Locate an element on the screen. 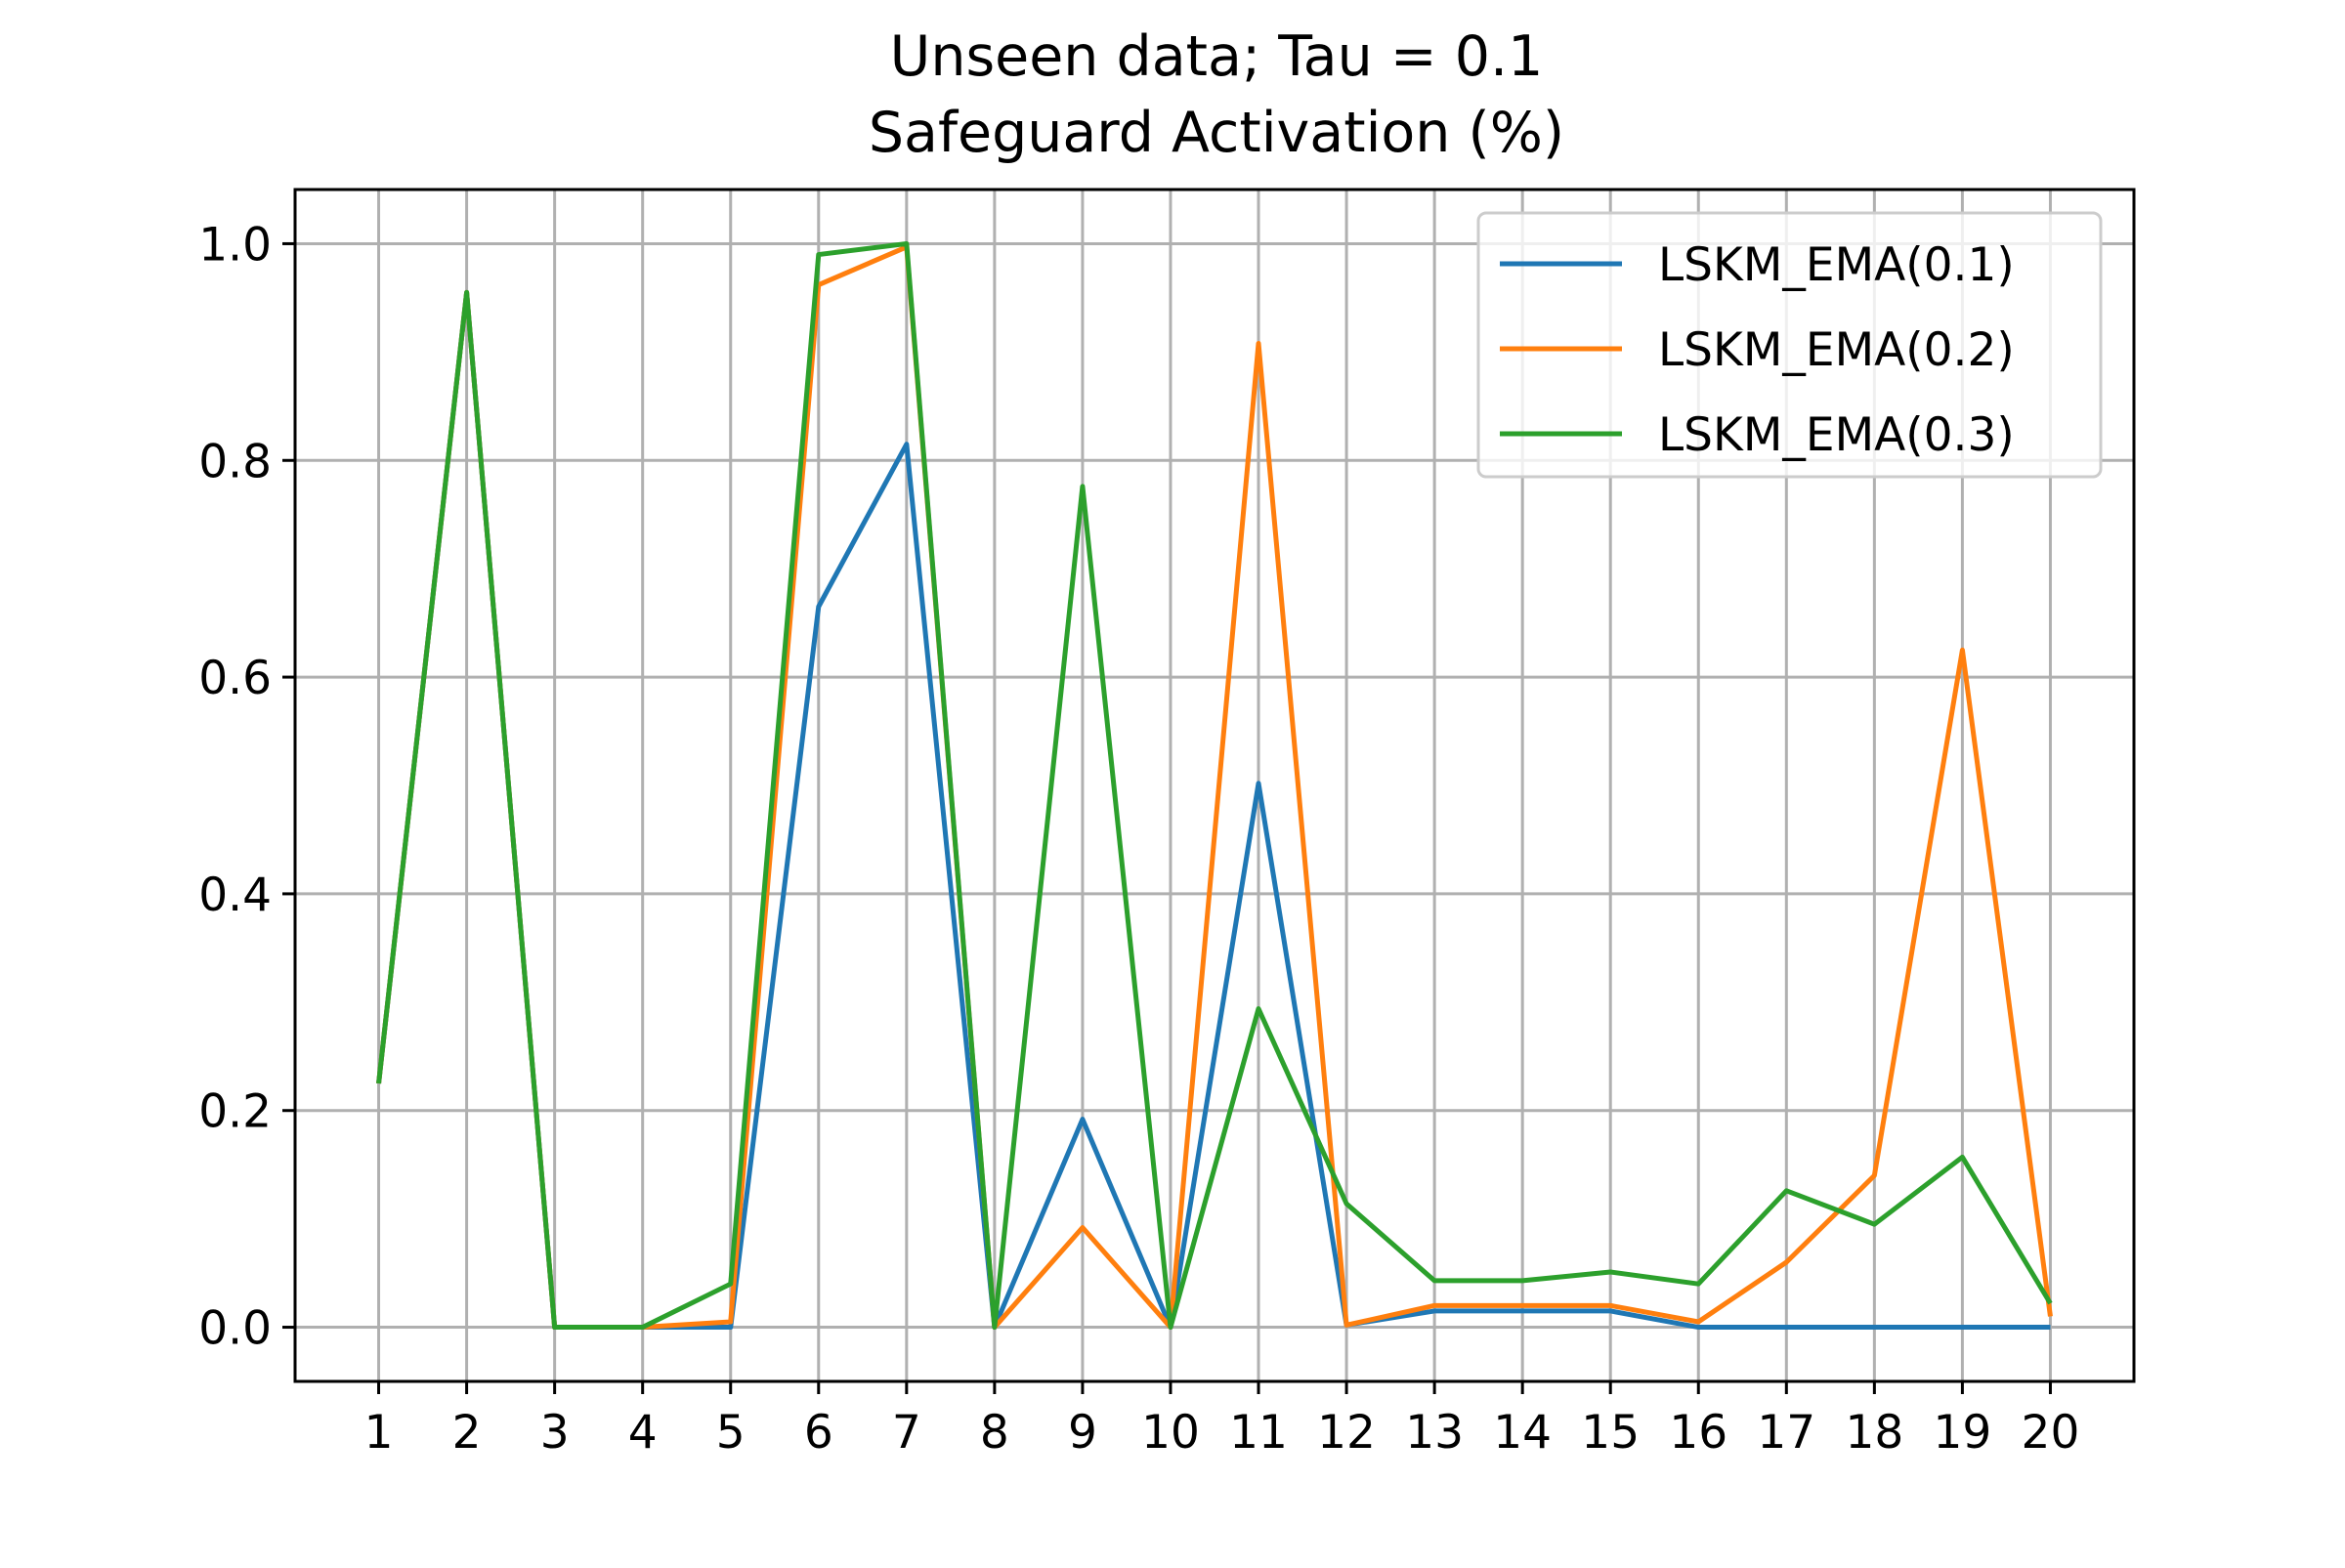 The image size is (2345, 1568). x-tick-label: 5 is located at coordinates (731, 1433).